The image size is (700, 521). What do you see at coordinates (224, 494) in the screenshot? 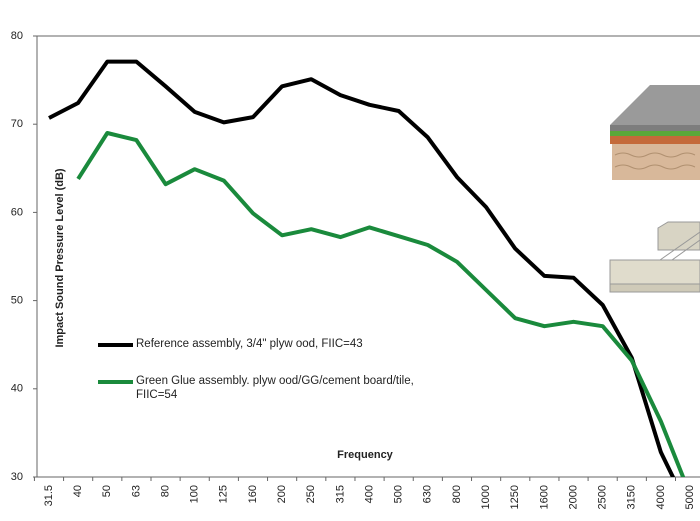
I see `x-tick-label: 125` at bounding box center [224, 494].